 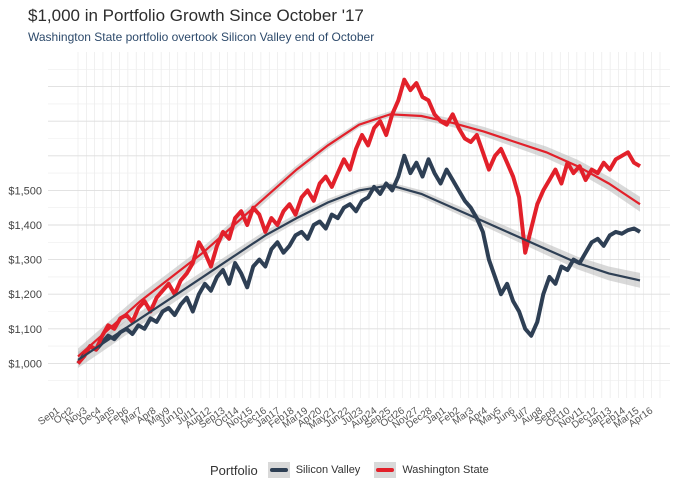 What do you see at coordinates (278, 470) in the screenshot?
I see `legend-key-silicon-valley` at bounding box center [278, 470].